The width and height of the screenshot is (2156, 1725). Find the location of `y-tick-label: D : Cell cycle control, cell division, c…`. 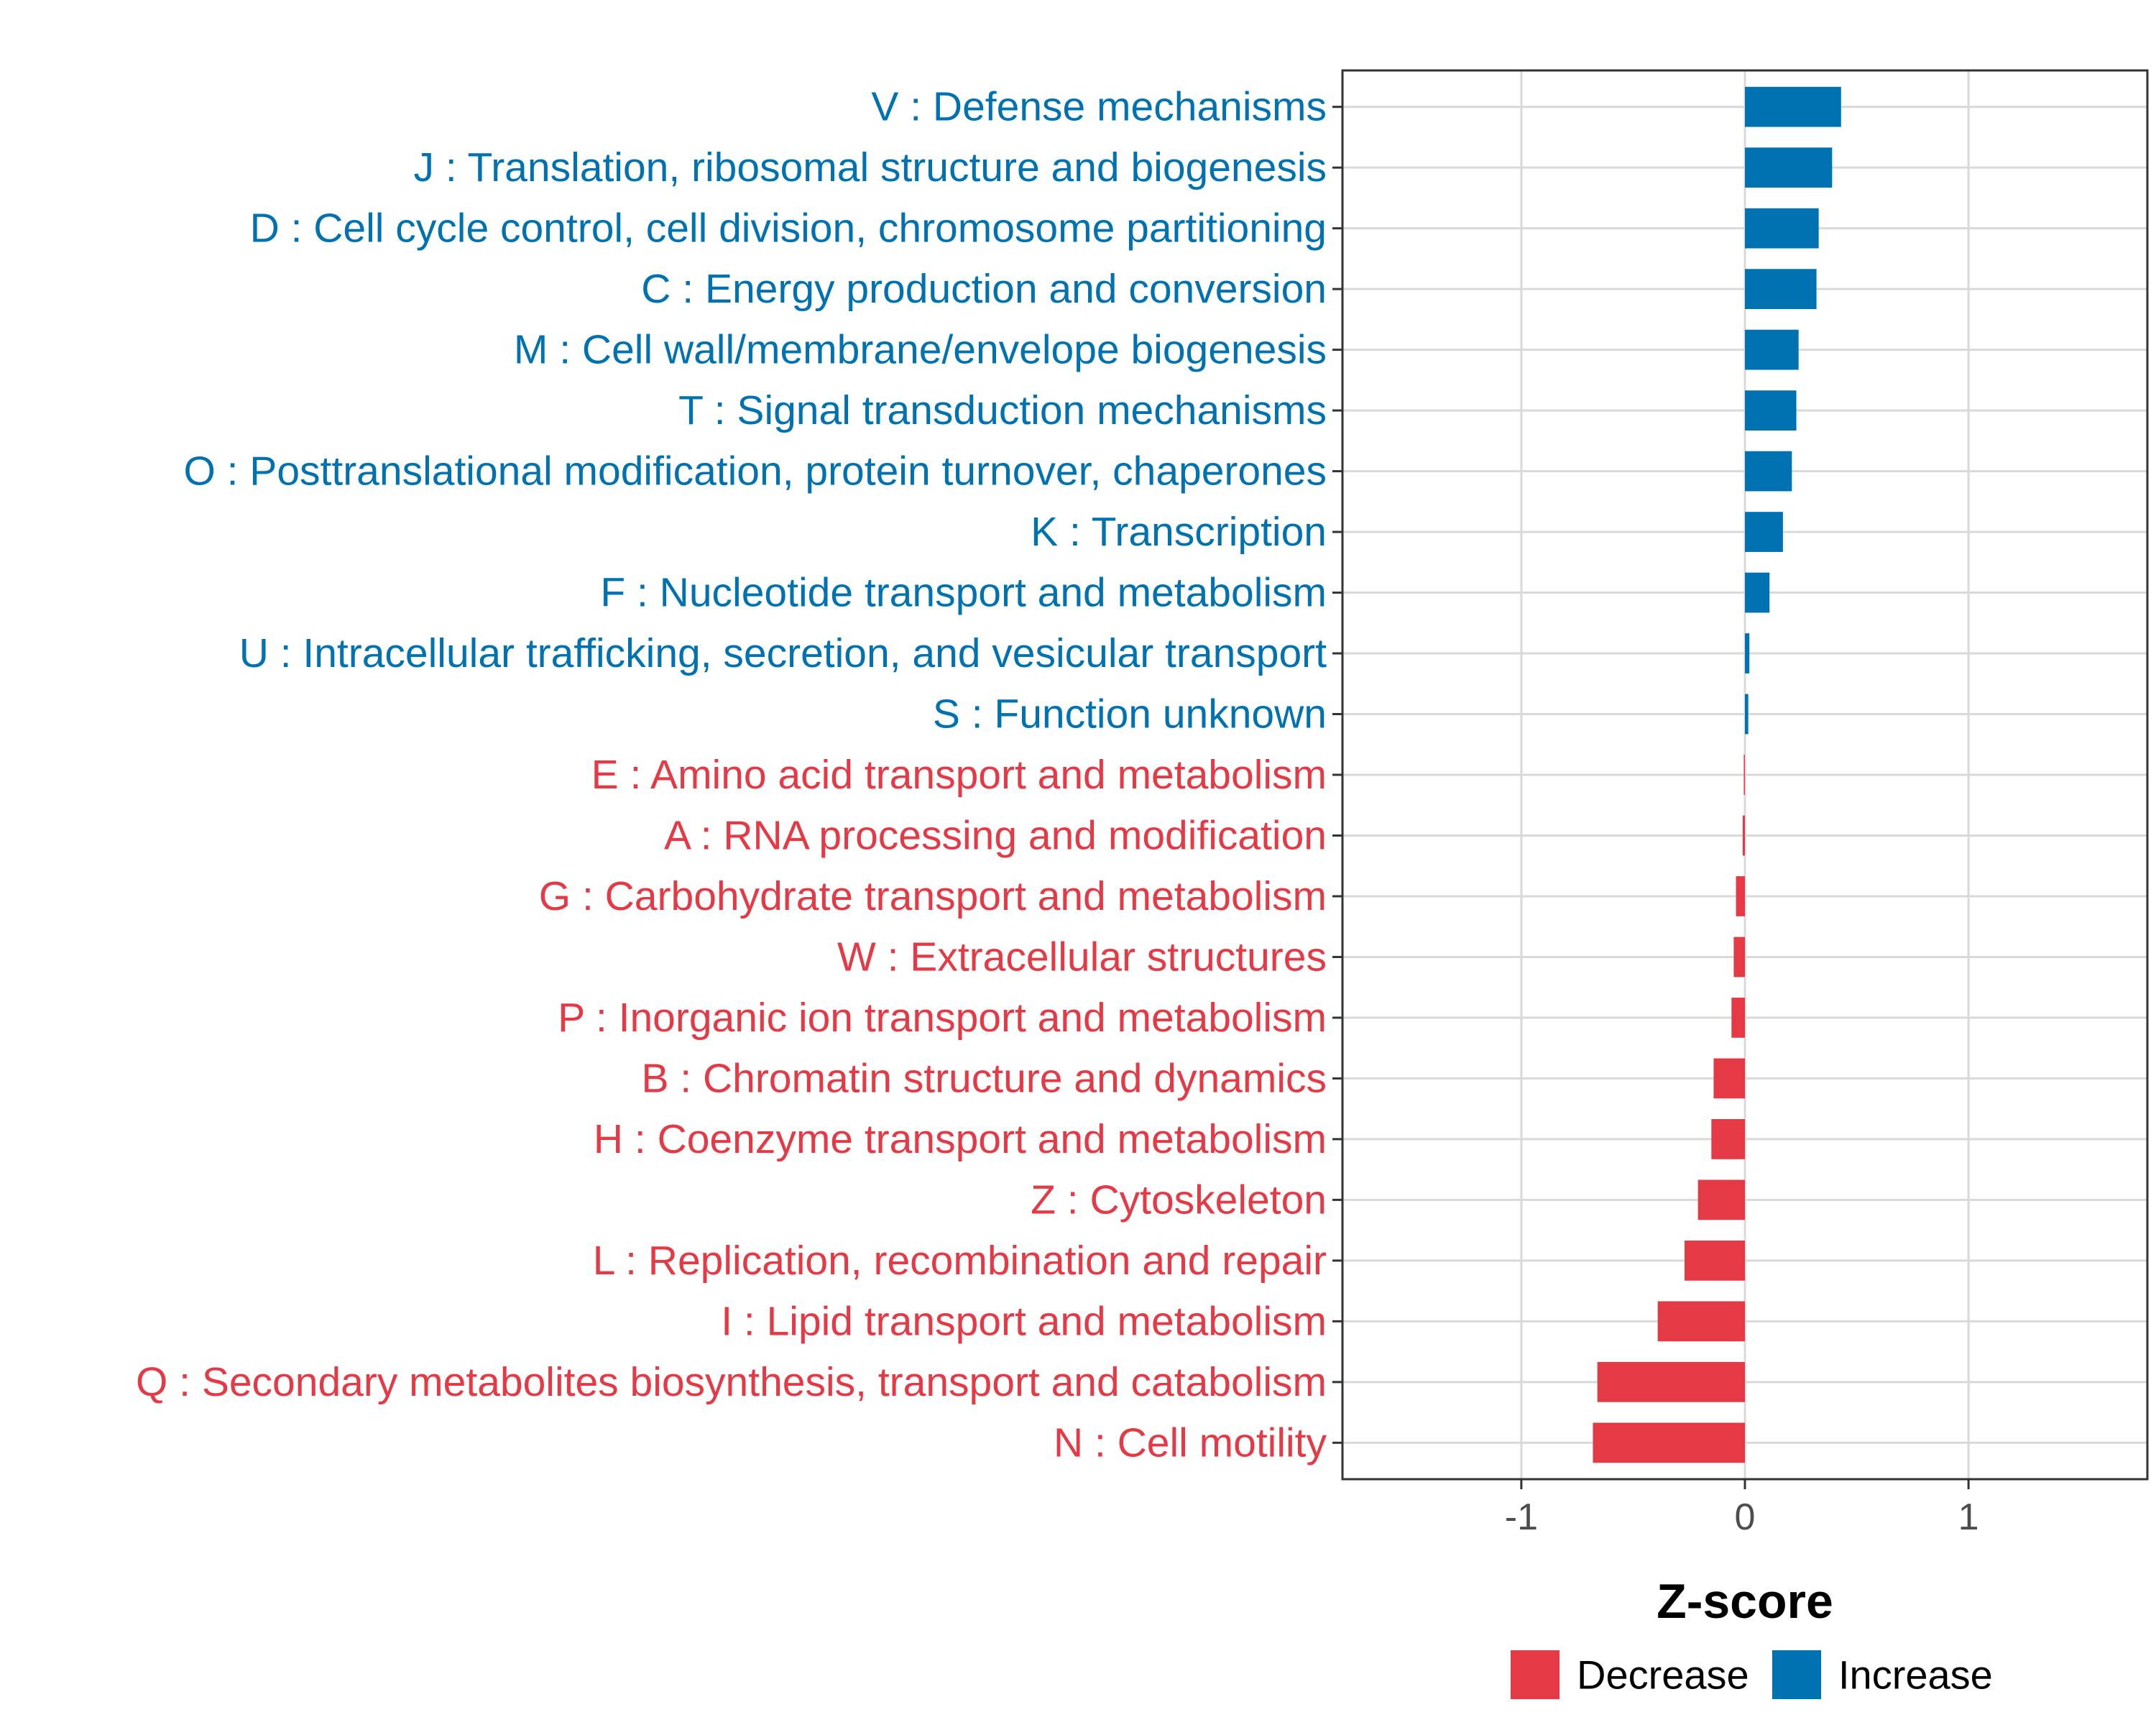

y-tick-label: D : Cell cycle control, cell division, c… is located at coordinates (788, 229).